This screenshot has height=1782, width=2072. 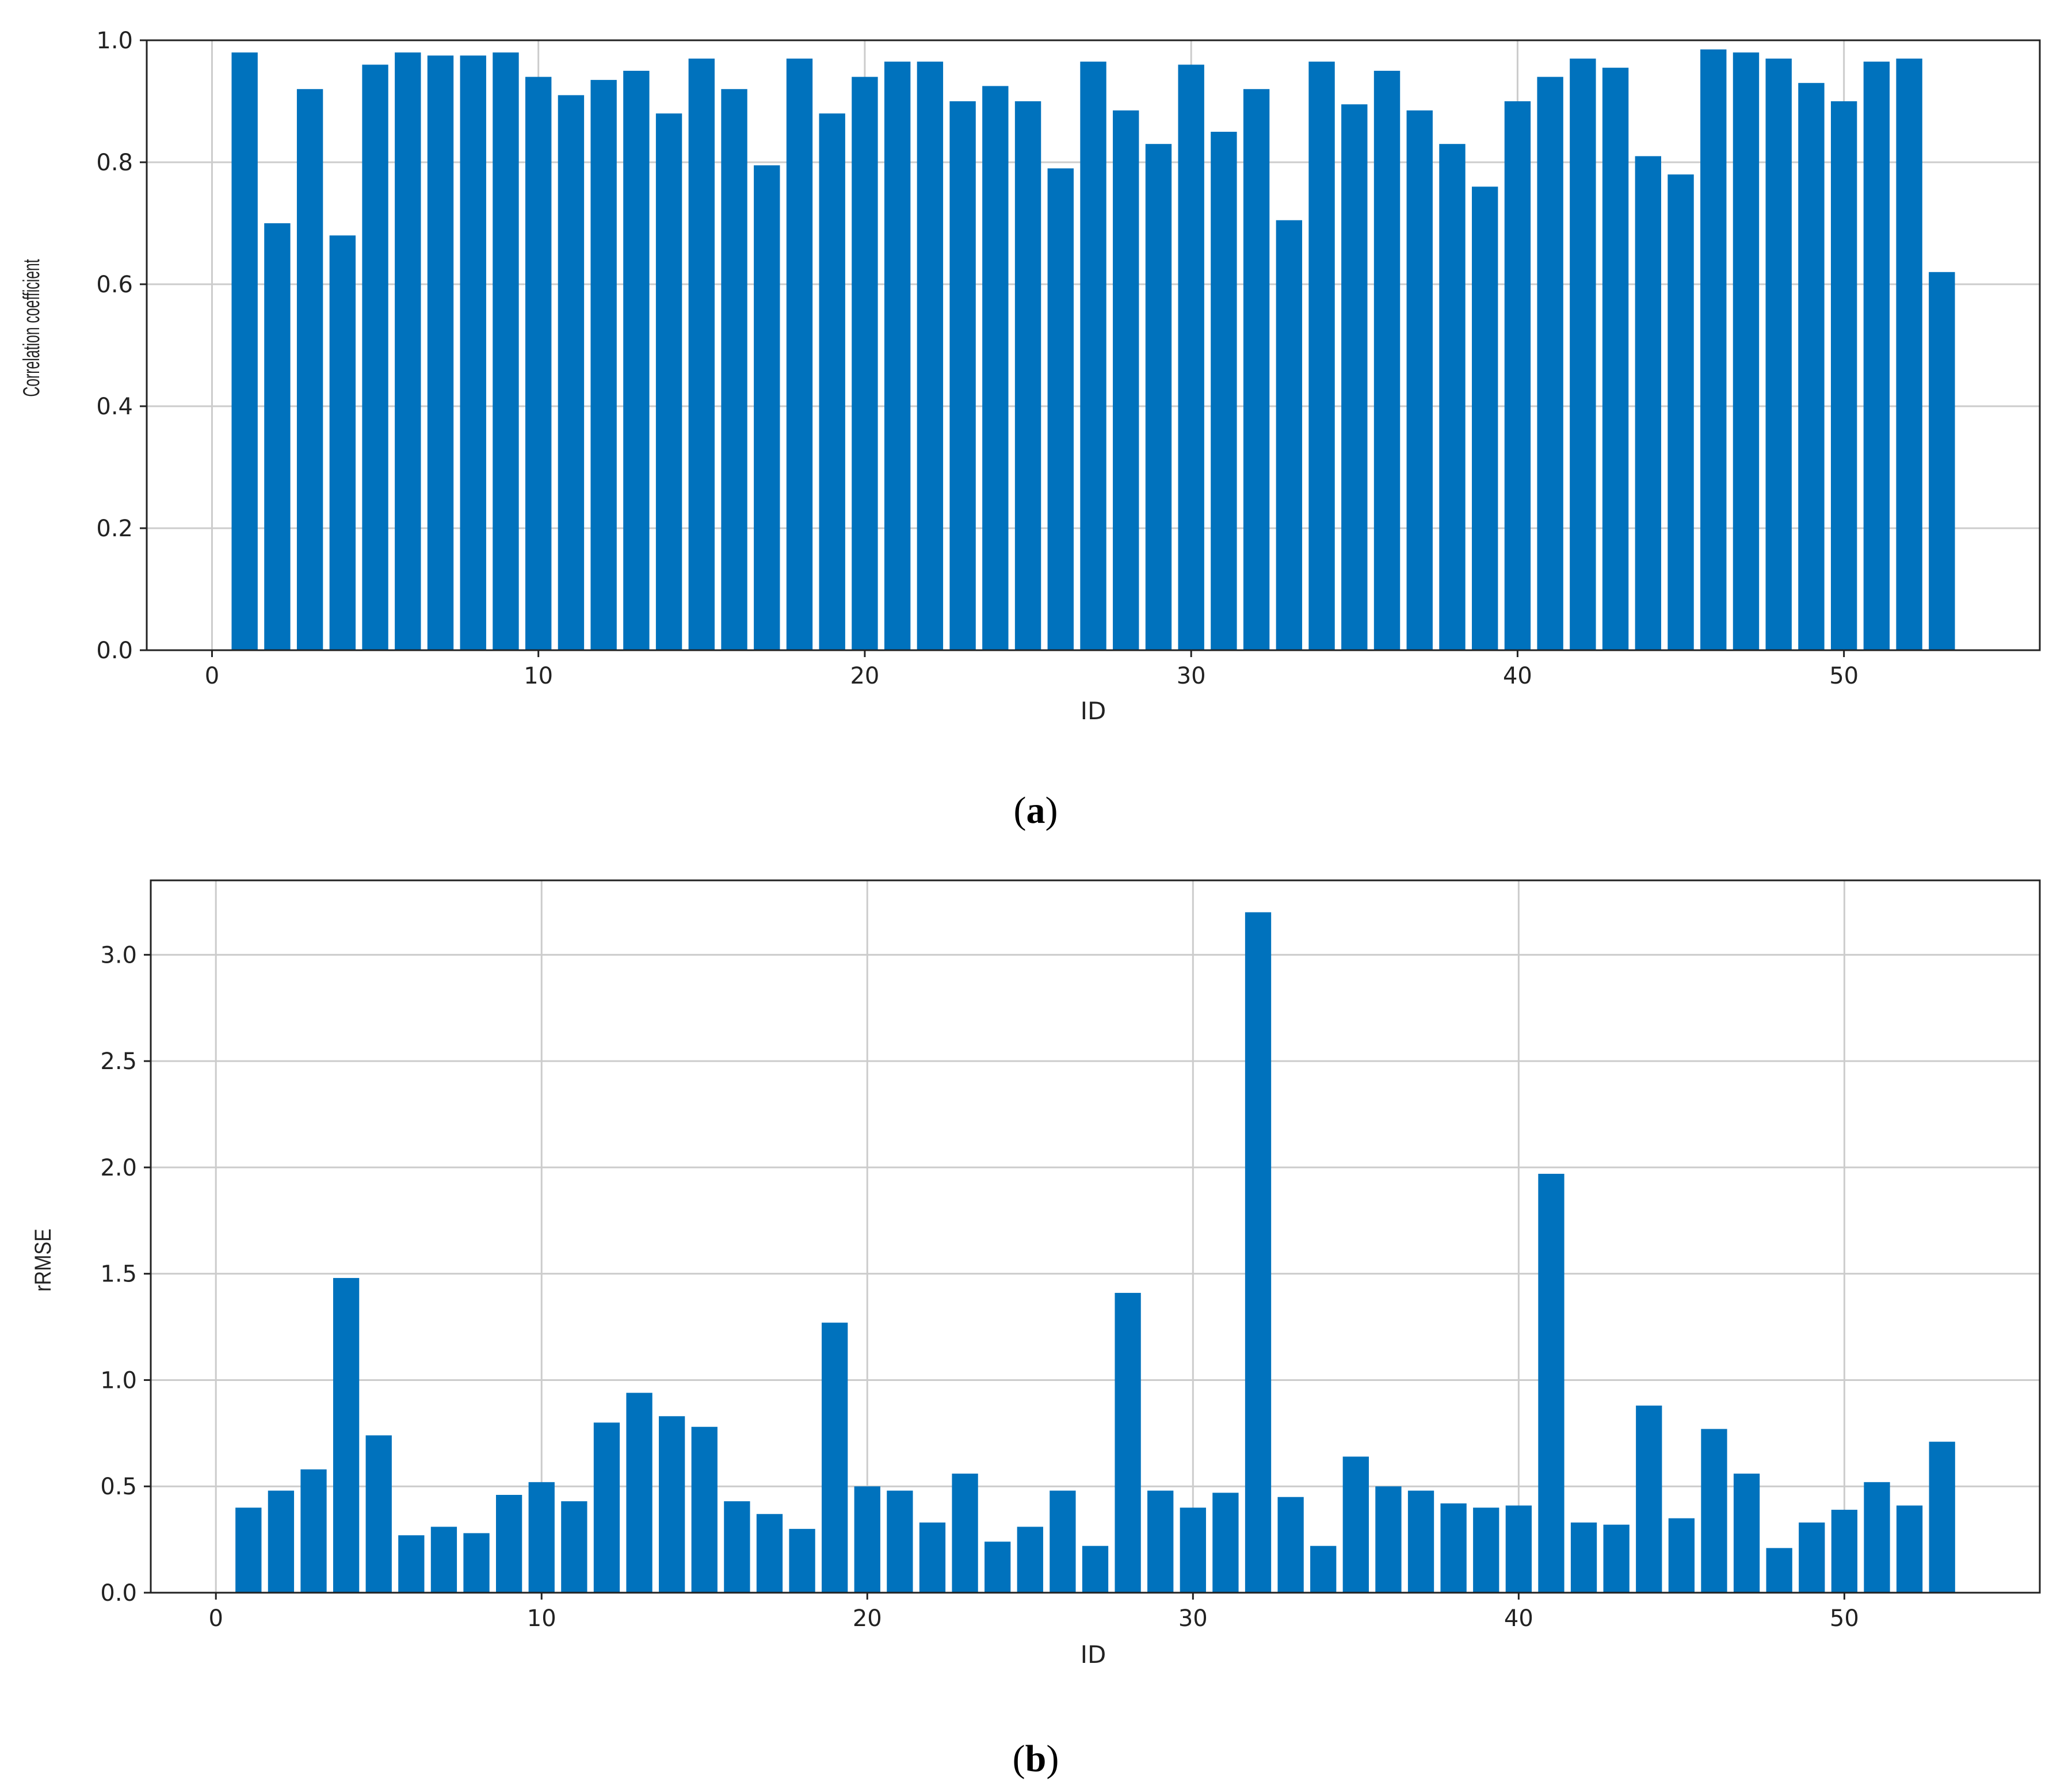 I want to click on y-tick-label: 1.5, so click(x=118, y=1274).